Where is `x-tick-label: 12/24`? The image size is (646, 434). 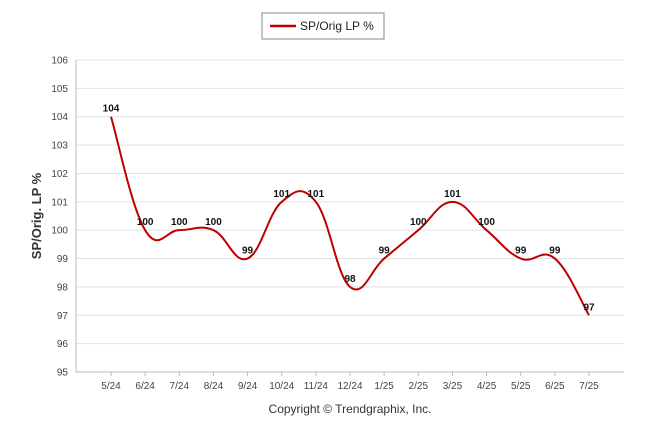
x-tick-label: 12/24 is located at coordinates (349, 386).